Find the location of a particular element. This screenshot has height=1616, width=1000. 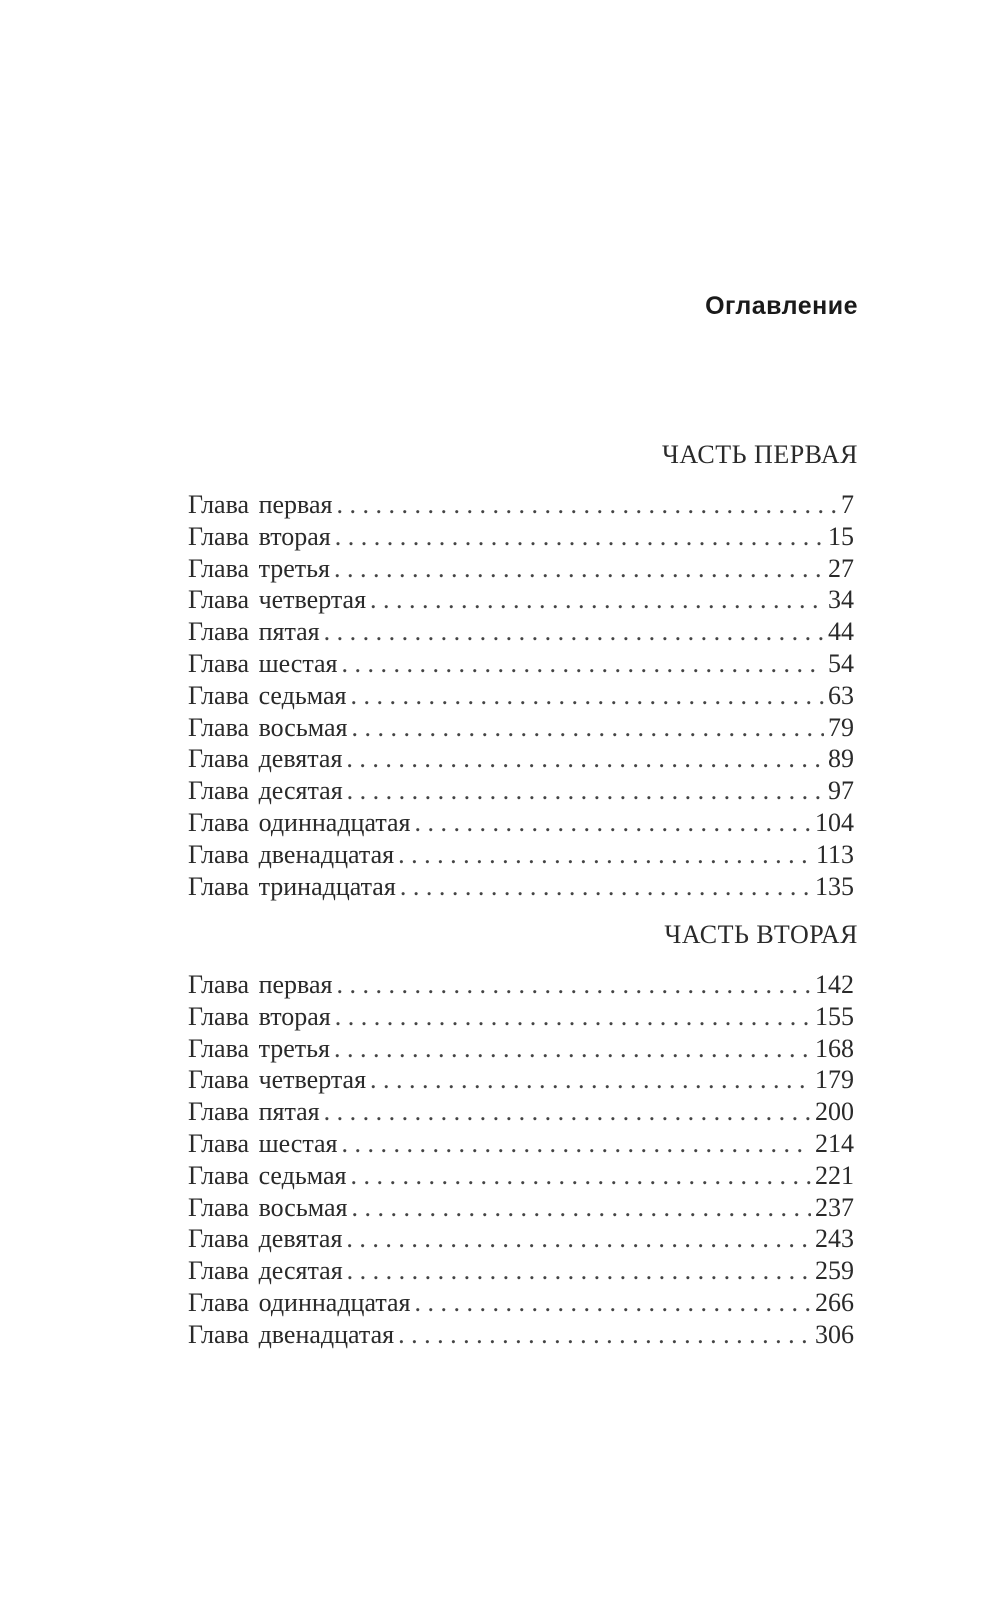

part-heading: ЧАСТЬ ПЕРВАЯ is located at coordinates (760, 454).